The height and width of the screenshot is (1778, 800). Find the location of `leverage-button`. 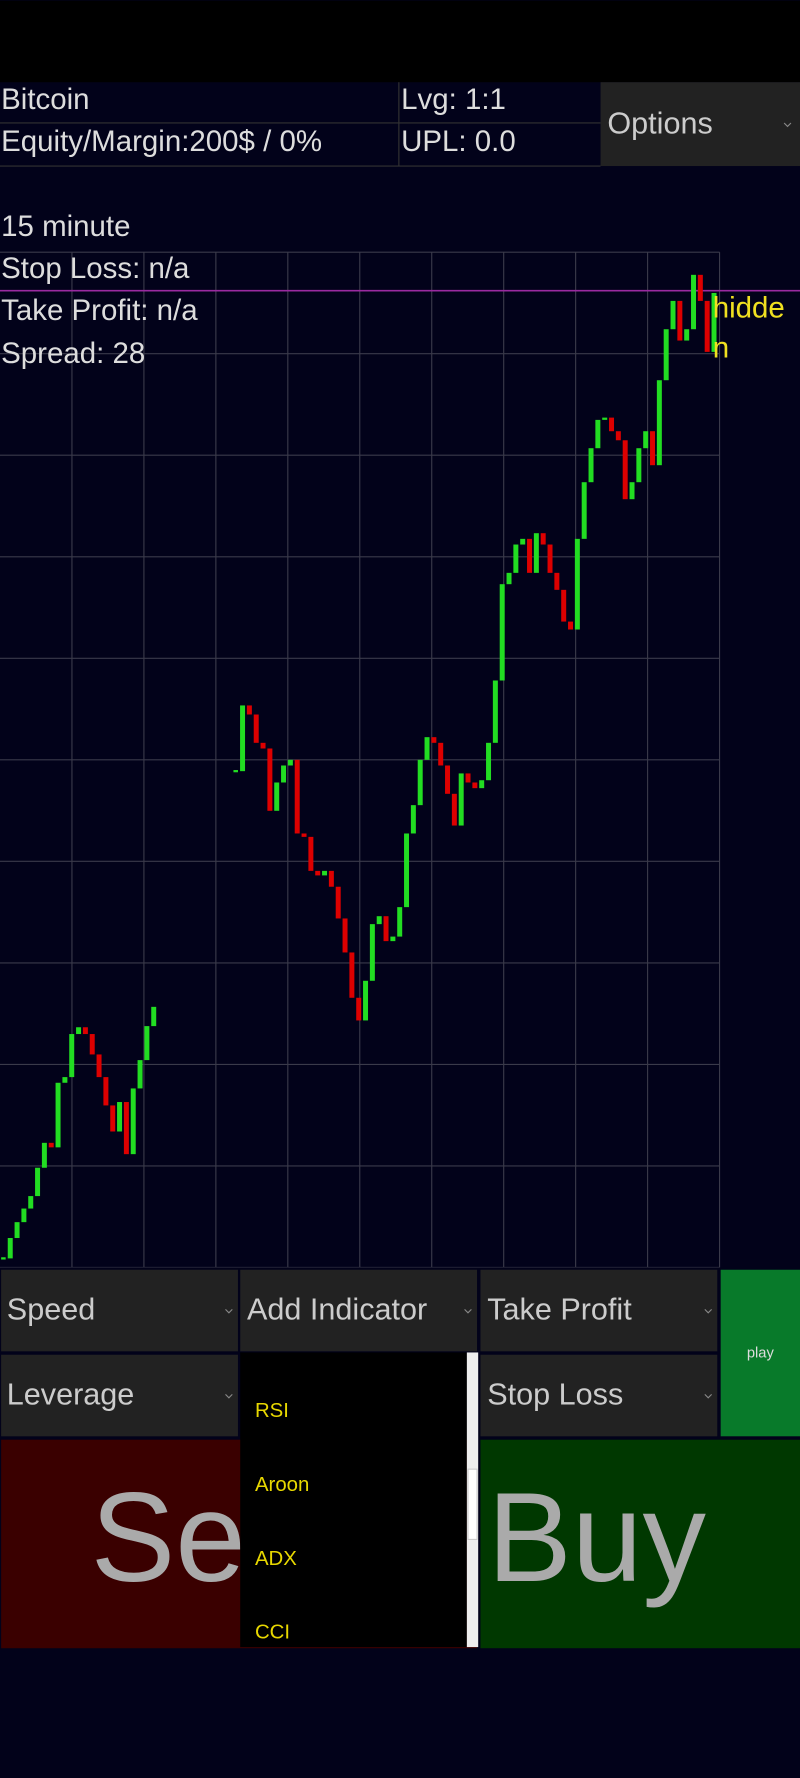

leverage-button is located at coordinates (119, 1395).